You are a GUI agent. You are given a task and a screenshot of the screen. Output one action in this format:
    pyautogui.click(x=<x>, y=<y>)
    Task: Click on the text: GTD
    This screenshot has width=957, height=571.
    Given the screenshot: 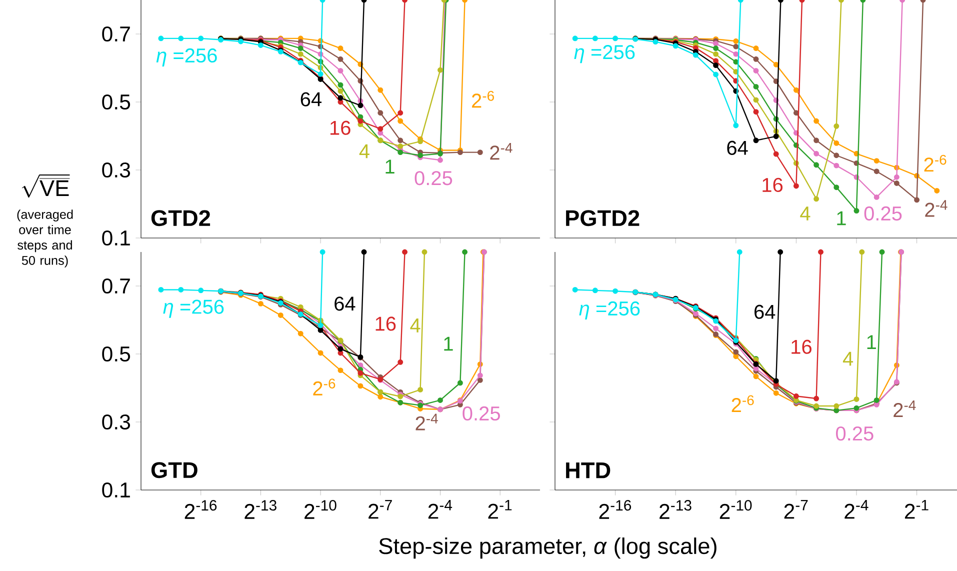 What is the action you would take?
    pyautogui.click(x=174, y=470)
    